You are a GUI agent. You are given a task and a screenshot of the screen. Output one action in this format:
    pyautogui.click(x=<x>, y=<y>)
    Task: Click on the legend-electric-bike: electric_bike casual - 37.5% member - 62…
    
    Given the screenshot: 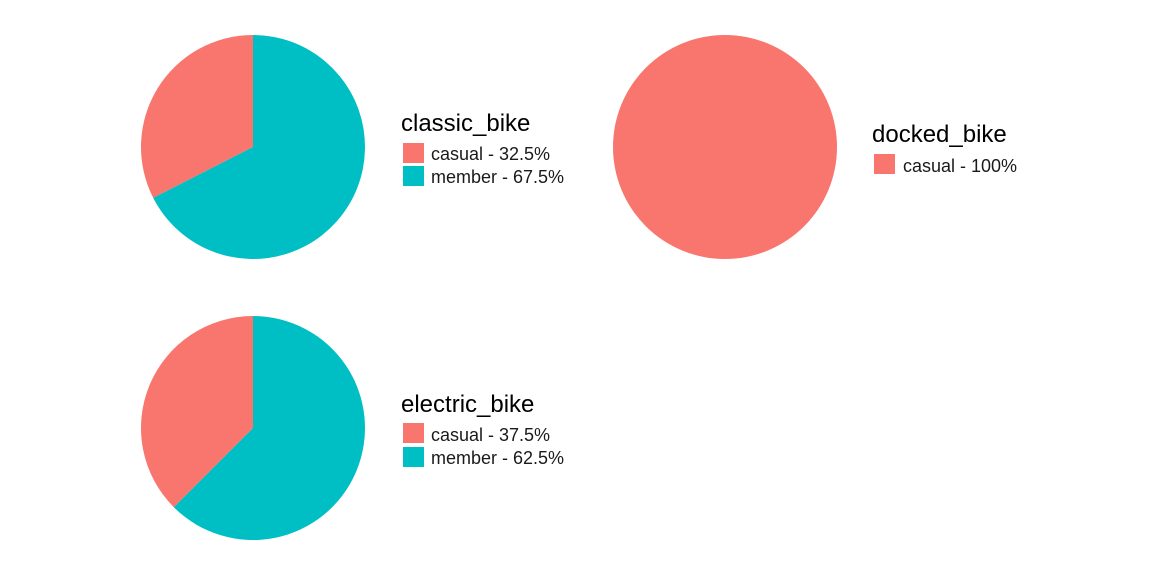 What is the action you would take?
    pyautogui.click(x=482, y=429)
    